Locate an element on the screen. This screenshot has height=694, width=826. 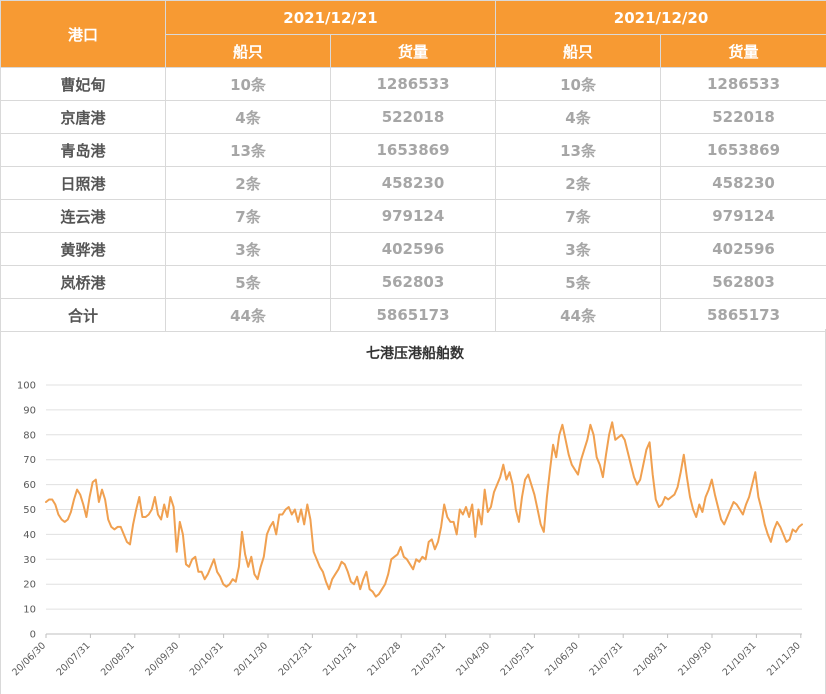
x-tick-label: 20/10/31 is located at coordinates (207, 659).